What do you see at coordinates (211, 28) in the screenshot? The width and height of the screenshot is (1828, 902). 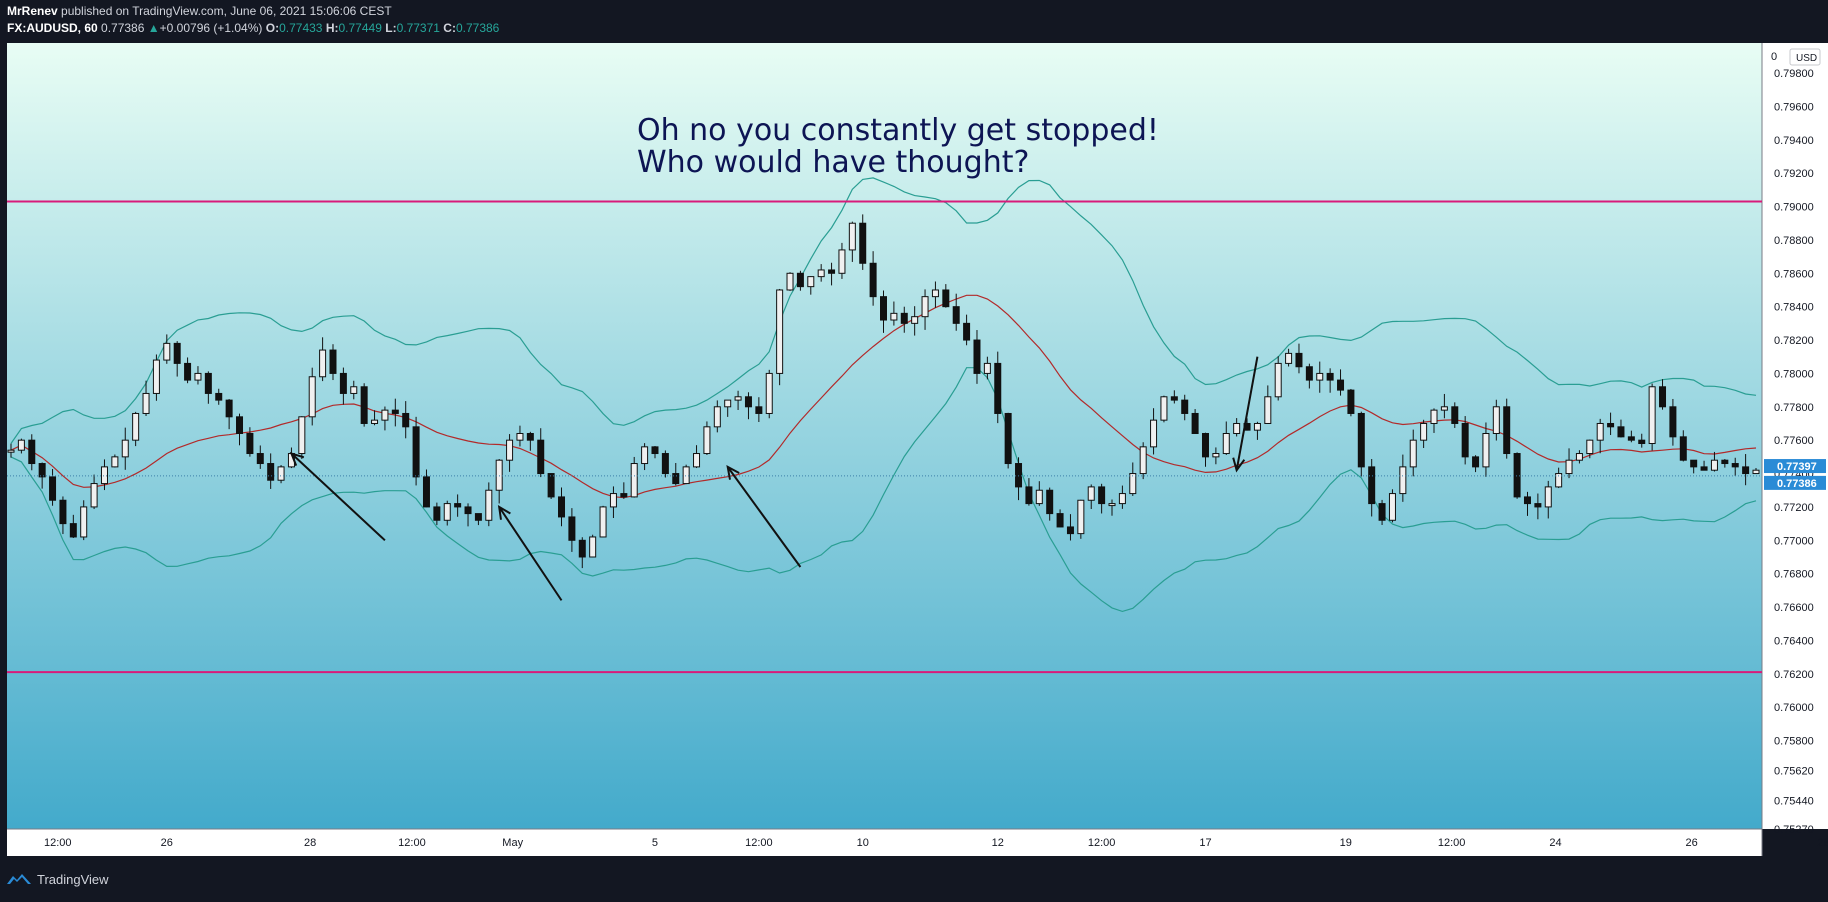 I see `price-change: +0.00796 (+1.04%)` at bounding box center [211, 28].